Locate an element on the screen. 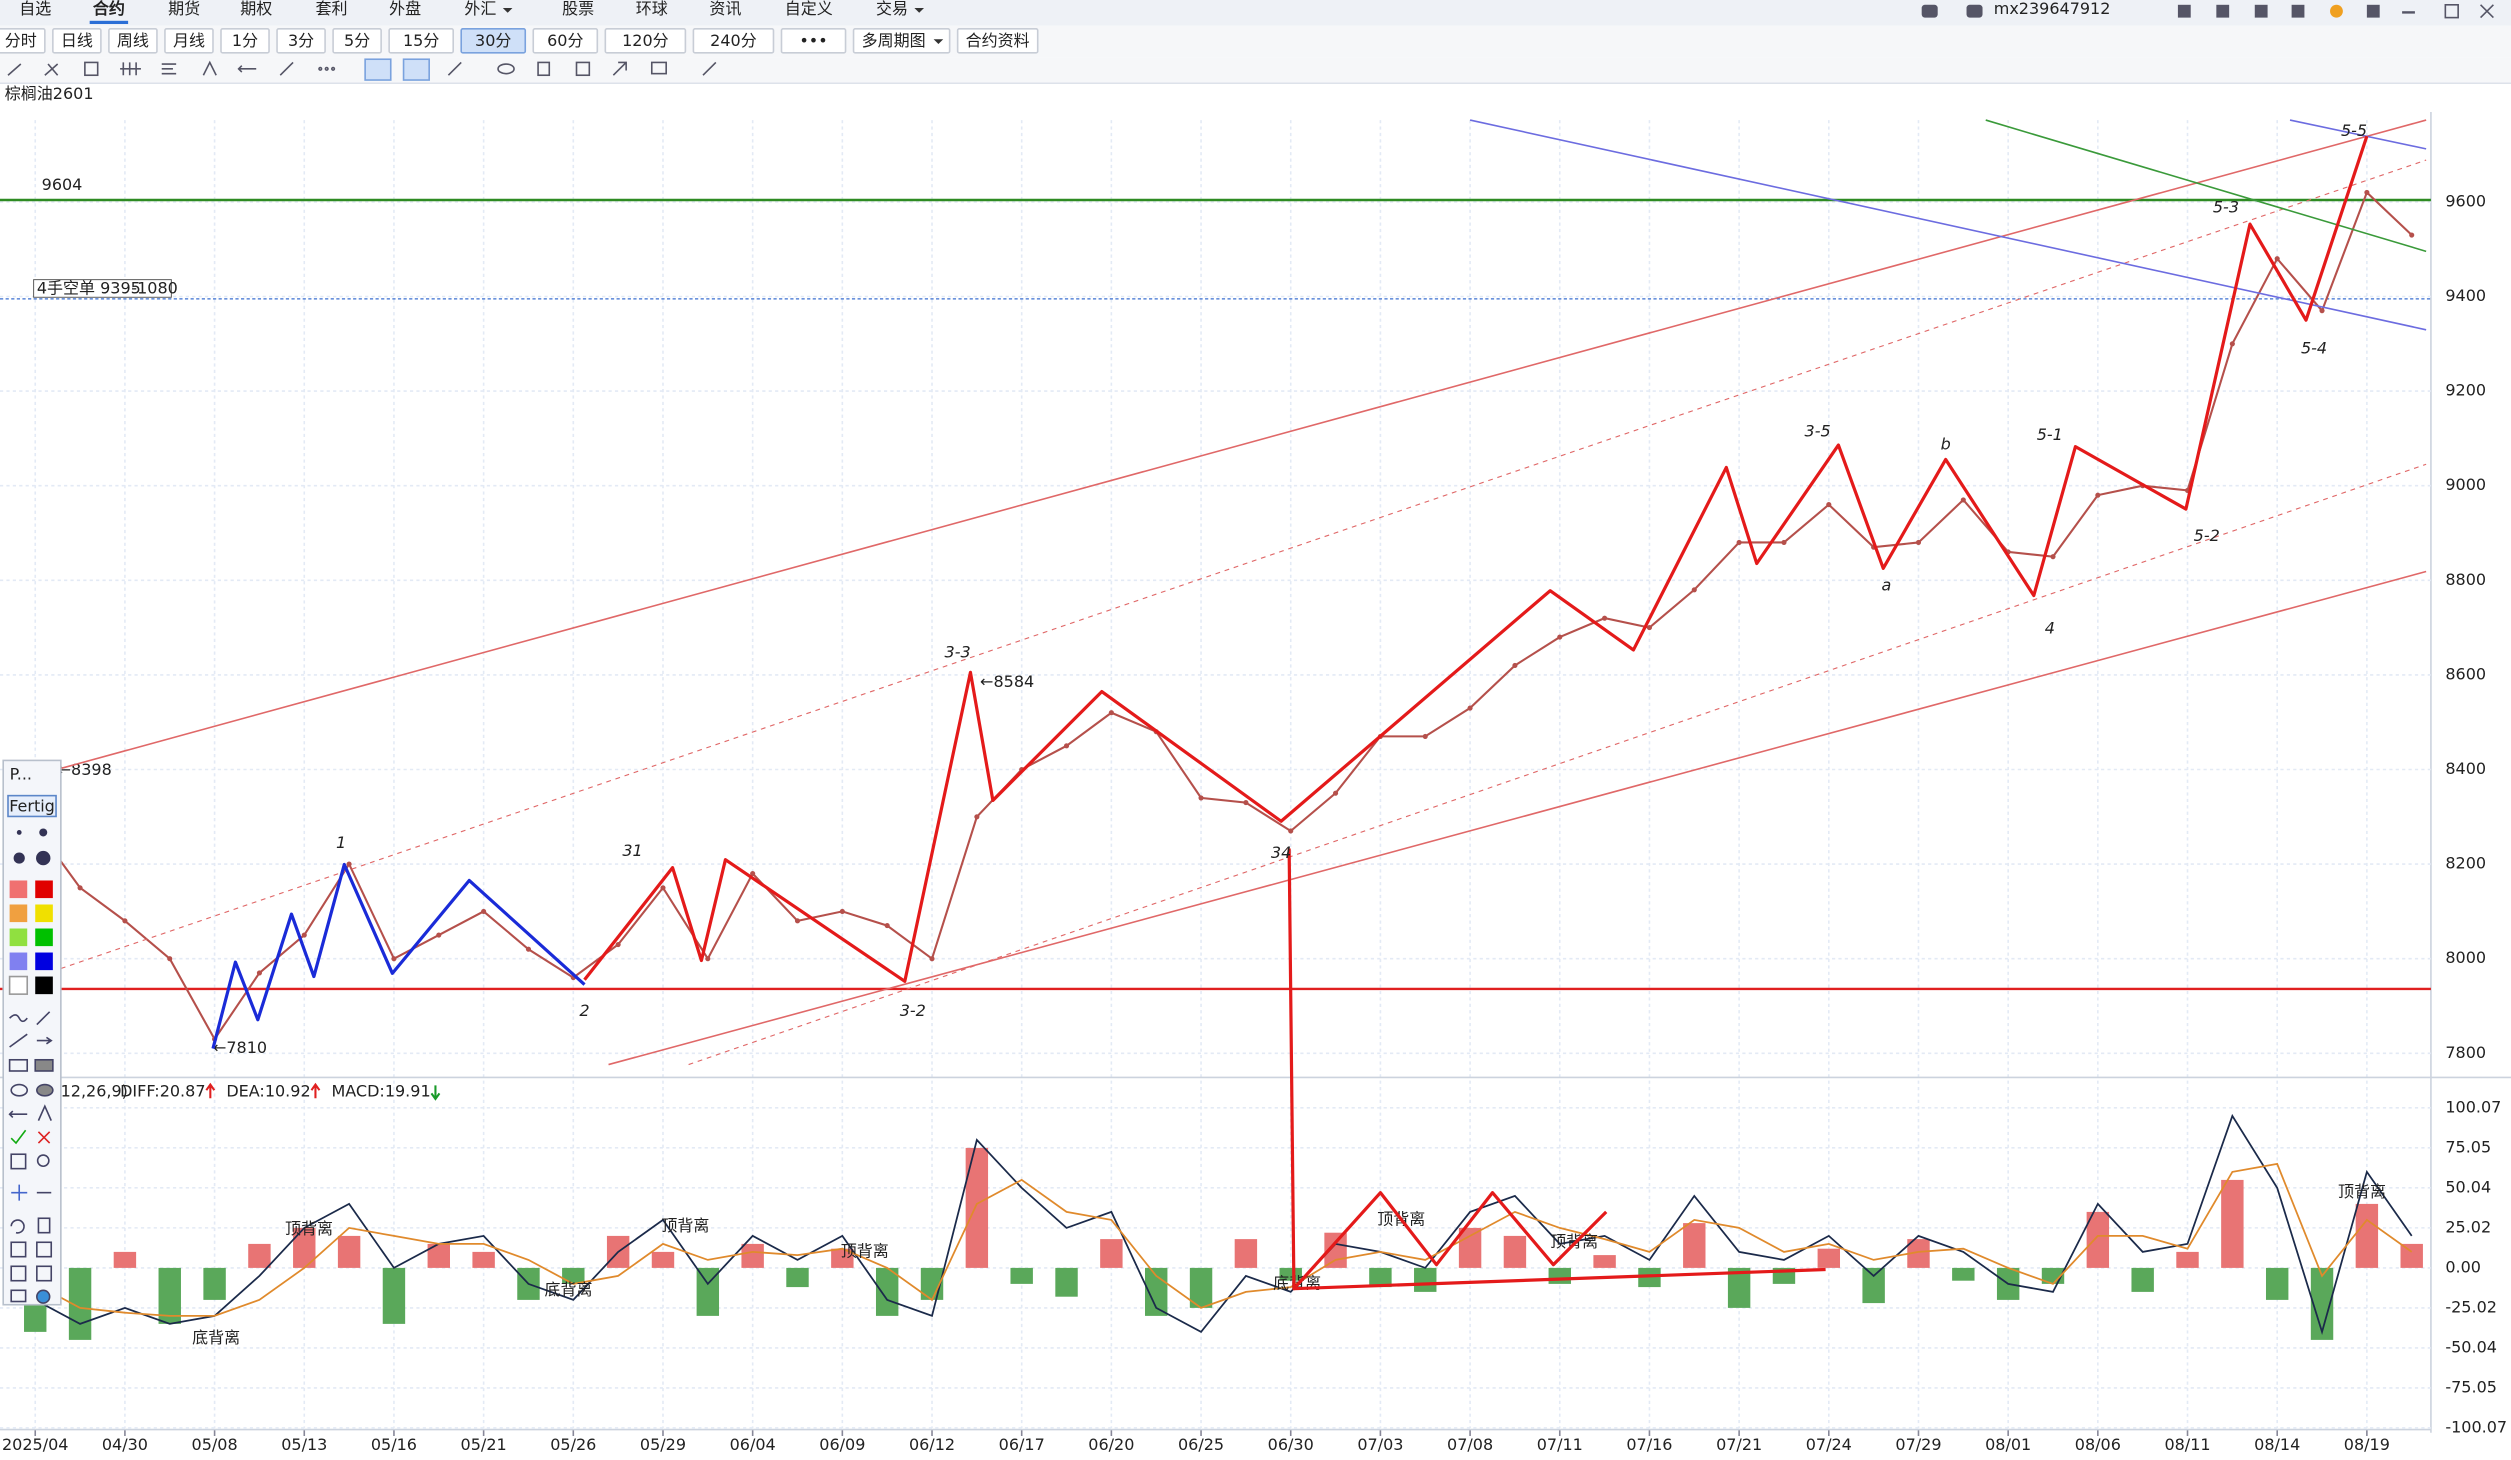 The width and height of the screenshot is (2511, 1460). menu-item: 自定义 is located at coordinates (809, 9).